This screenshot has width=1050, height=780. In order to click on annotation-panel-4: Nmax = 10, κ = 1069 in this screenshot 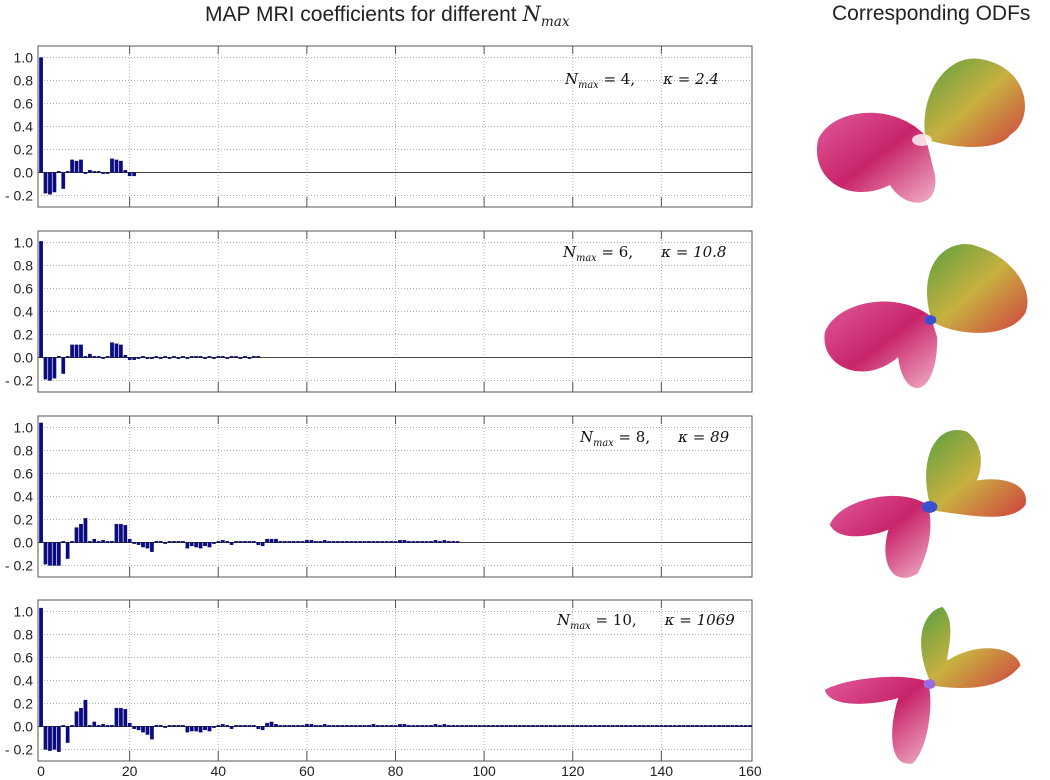, I will do `click(646, 621)`.